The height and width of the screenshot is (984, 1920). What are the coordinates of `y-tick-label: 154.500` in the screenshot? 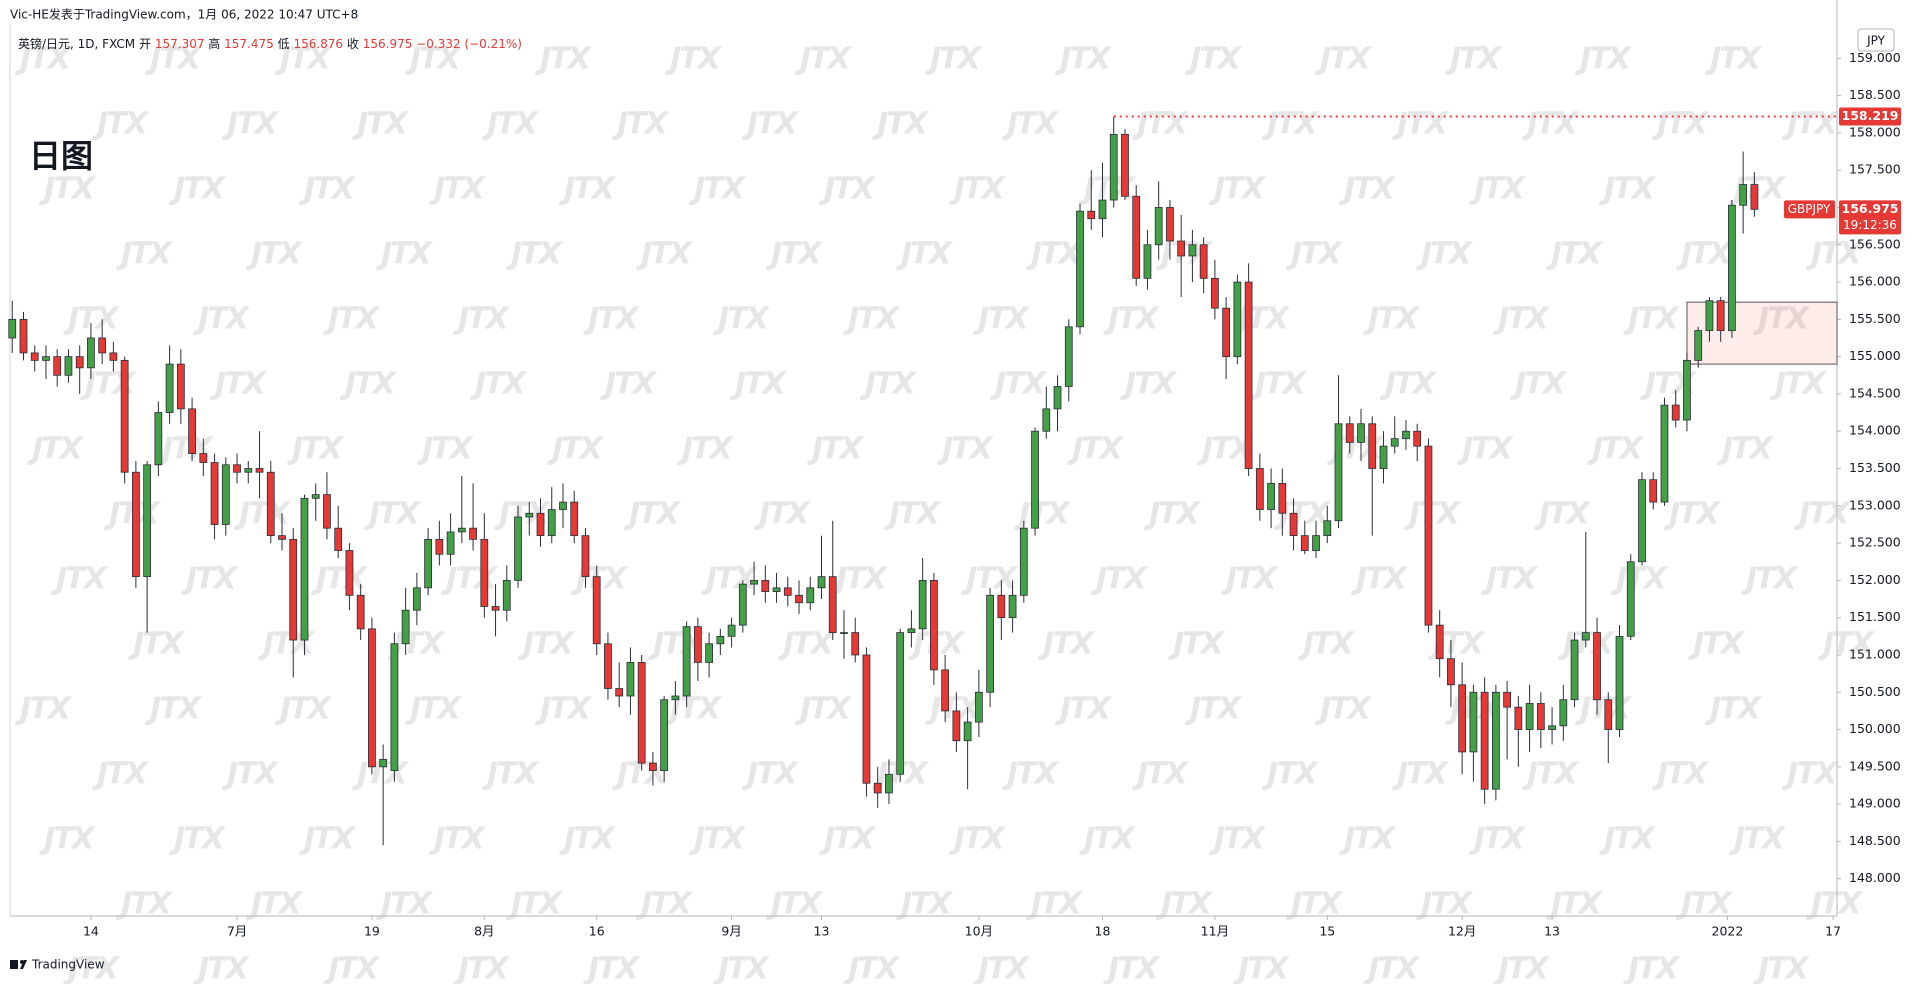 It's located at (1875, 392).